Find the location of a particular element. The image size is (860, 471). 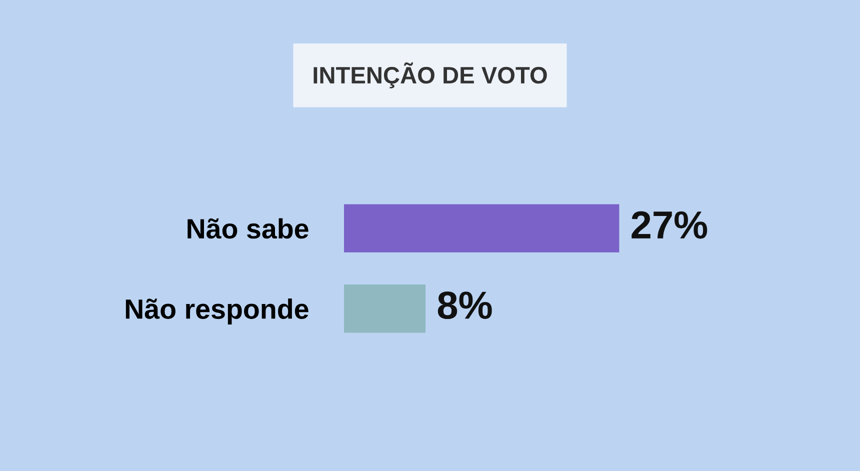

chart-title: INTENÇÃO DE VOTO is located at coordinates (430, 75).